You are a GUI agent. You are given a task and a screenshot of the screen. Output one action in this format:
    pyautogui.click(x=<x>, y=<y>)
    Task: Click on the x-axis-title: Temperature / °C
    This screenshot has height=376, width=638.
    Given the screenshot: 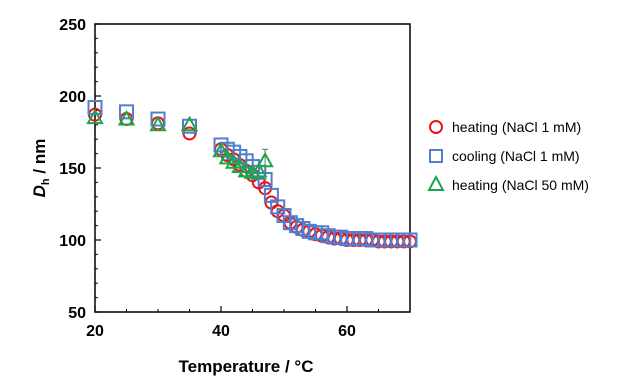 What is the action you would take?
    pyautogui.click(x=246, y=366)
    